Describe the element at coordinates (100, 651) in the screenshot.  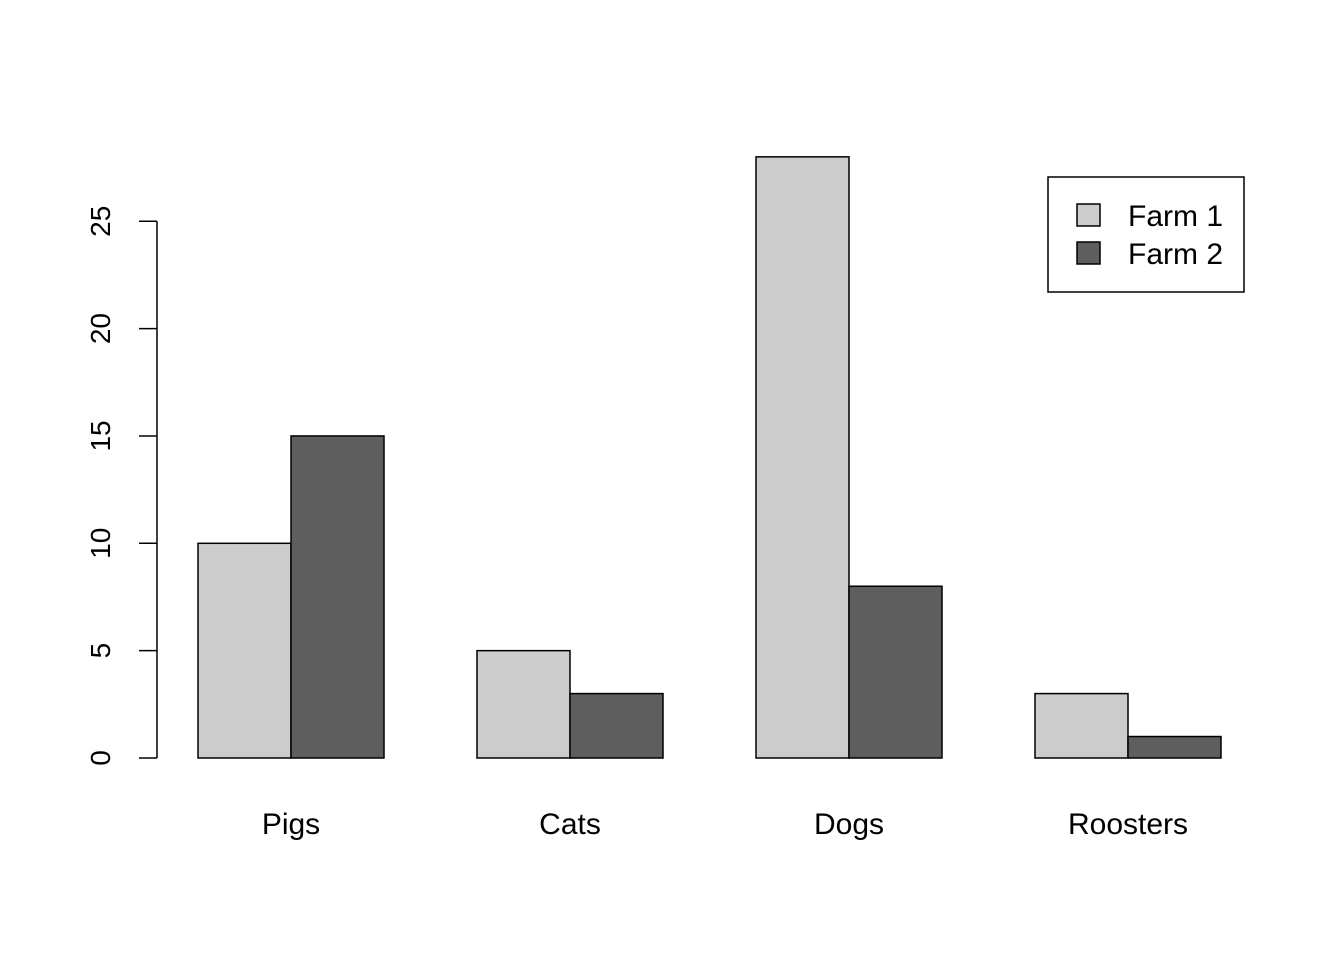
I see `y-tick-label-5: 5` at that location.